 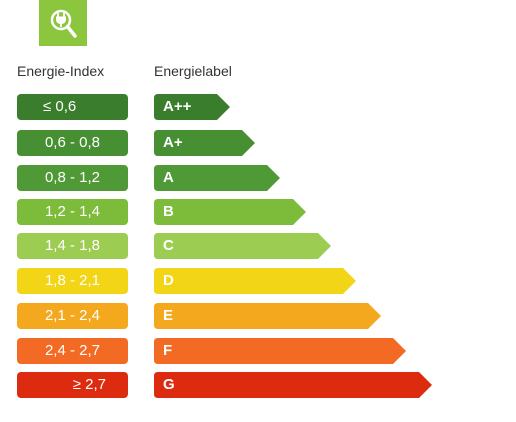 I want to click on energy-label-arrow: A++, so click(x=192, y=107).